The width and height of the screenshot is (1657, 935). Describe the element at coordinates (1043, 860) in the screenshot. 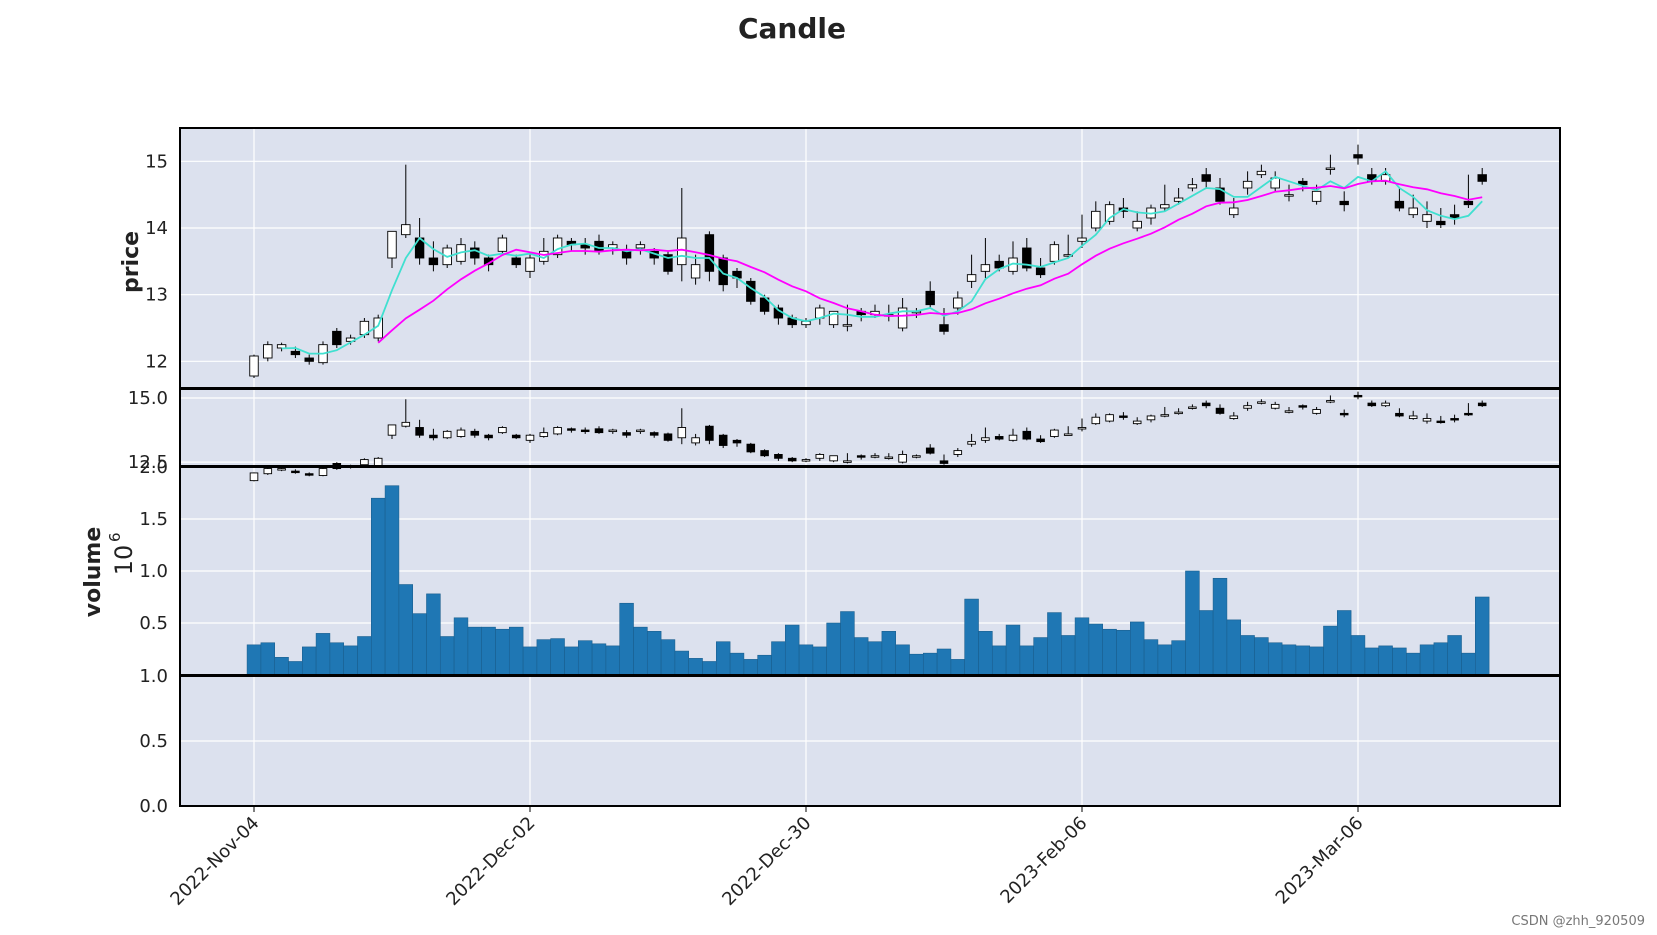

I see `x-tick-label: 2023-Feb-06` at that location.